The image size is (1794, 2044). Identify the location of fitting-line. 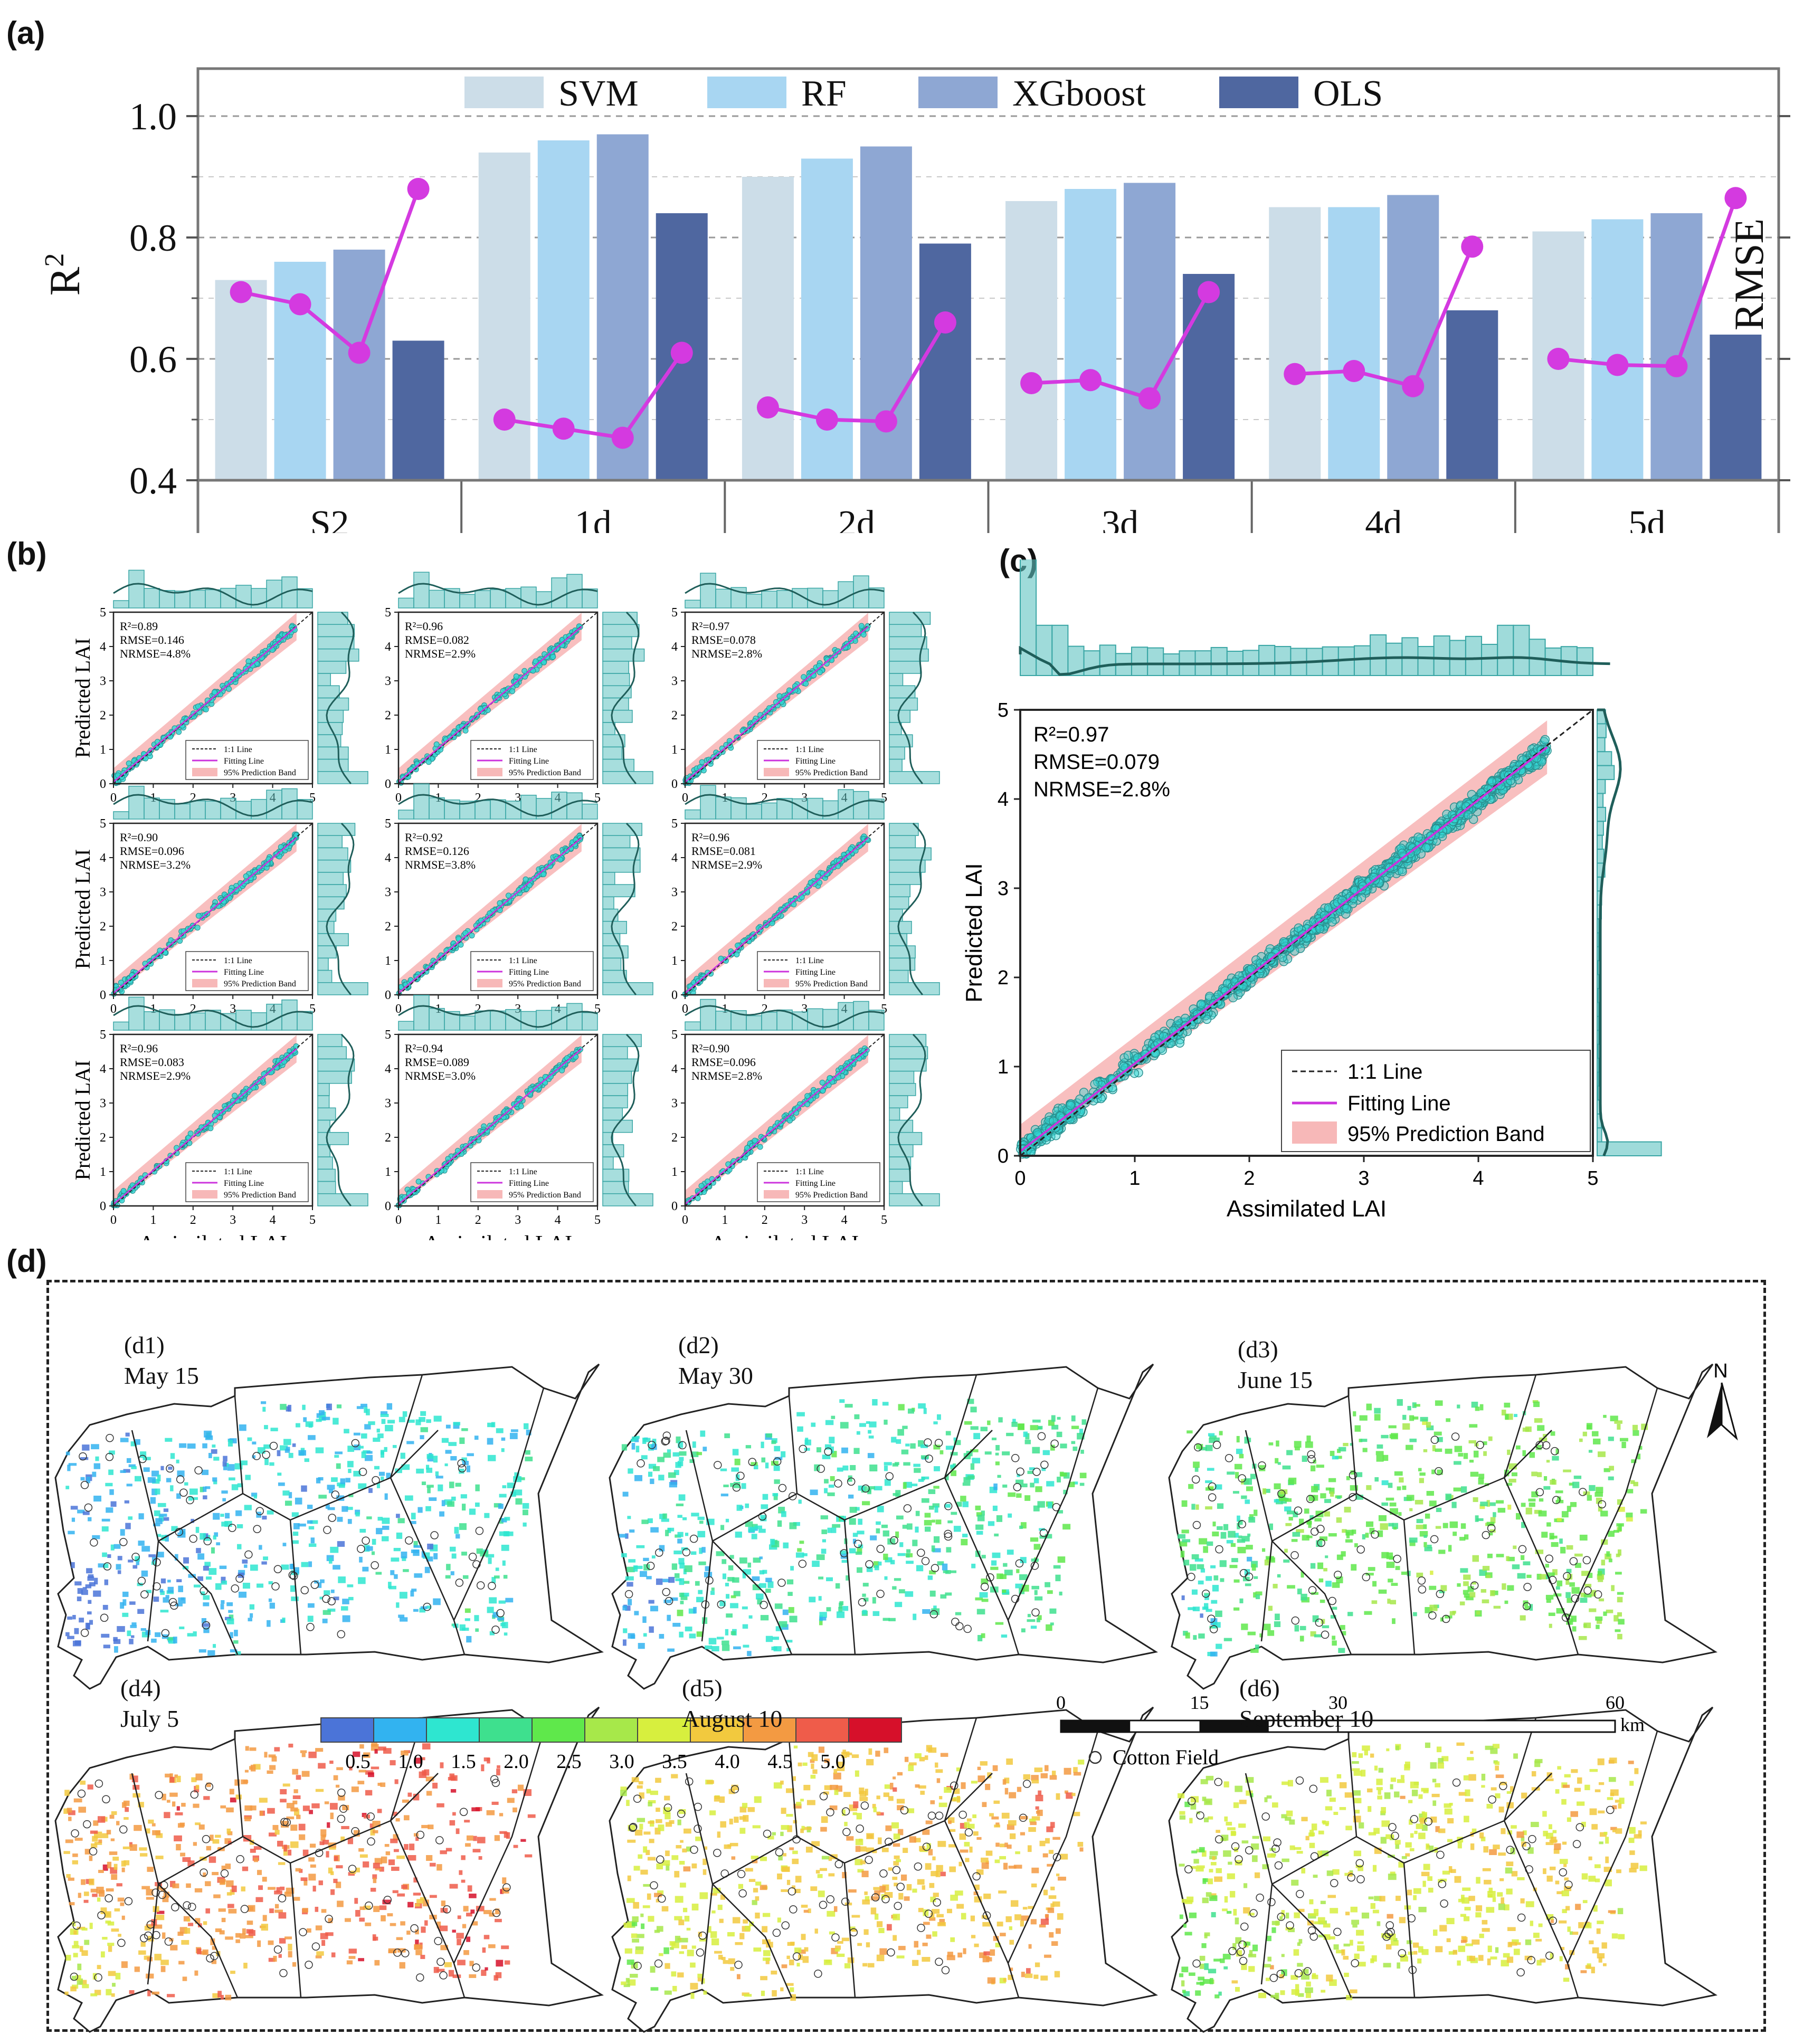
(205, 915).